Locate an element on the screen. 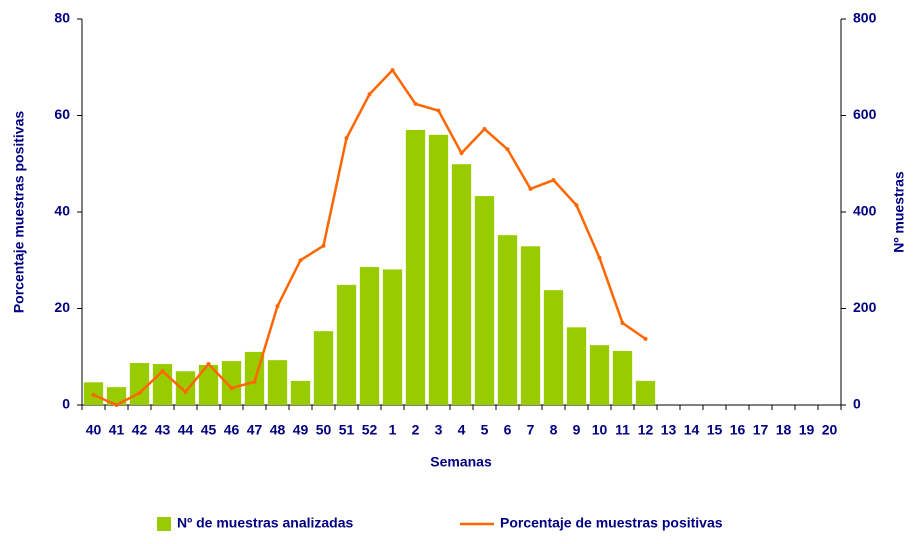 The width and height of the screenshot is (915, 544). x-tick-label: 10 is located at coordinates (600, 430).